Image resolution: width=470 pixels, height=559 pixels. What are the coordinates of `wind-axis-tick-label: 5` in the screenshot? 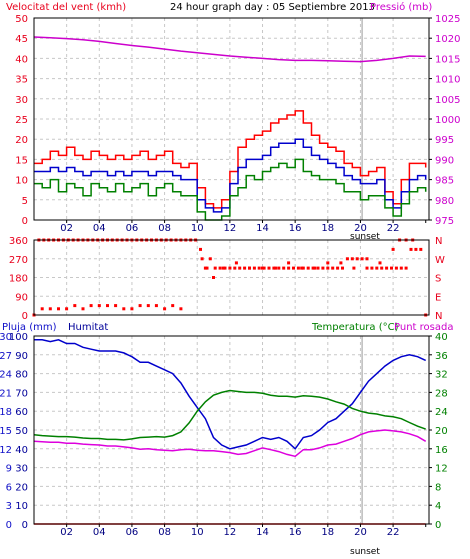 It's located at (25, 201).